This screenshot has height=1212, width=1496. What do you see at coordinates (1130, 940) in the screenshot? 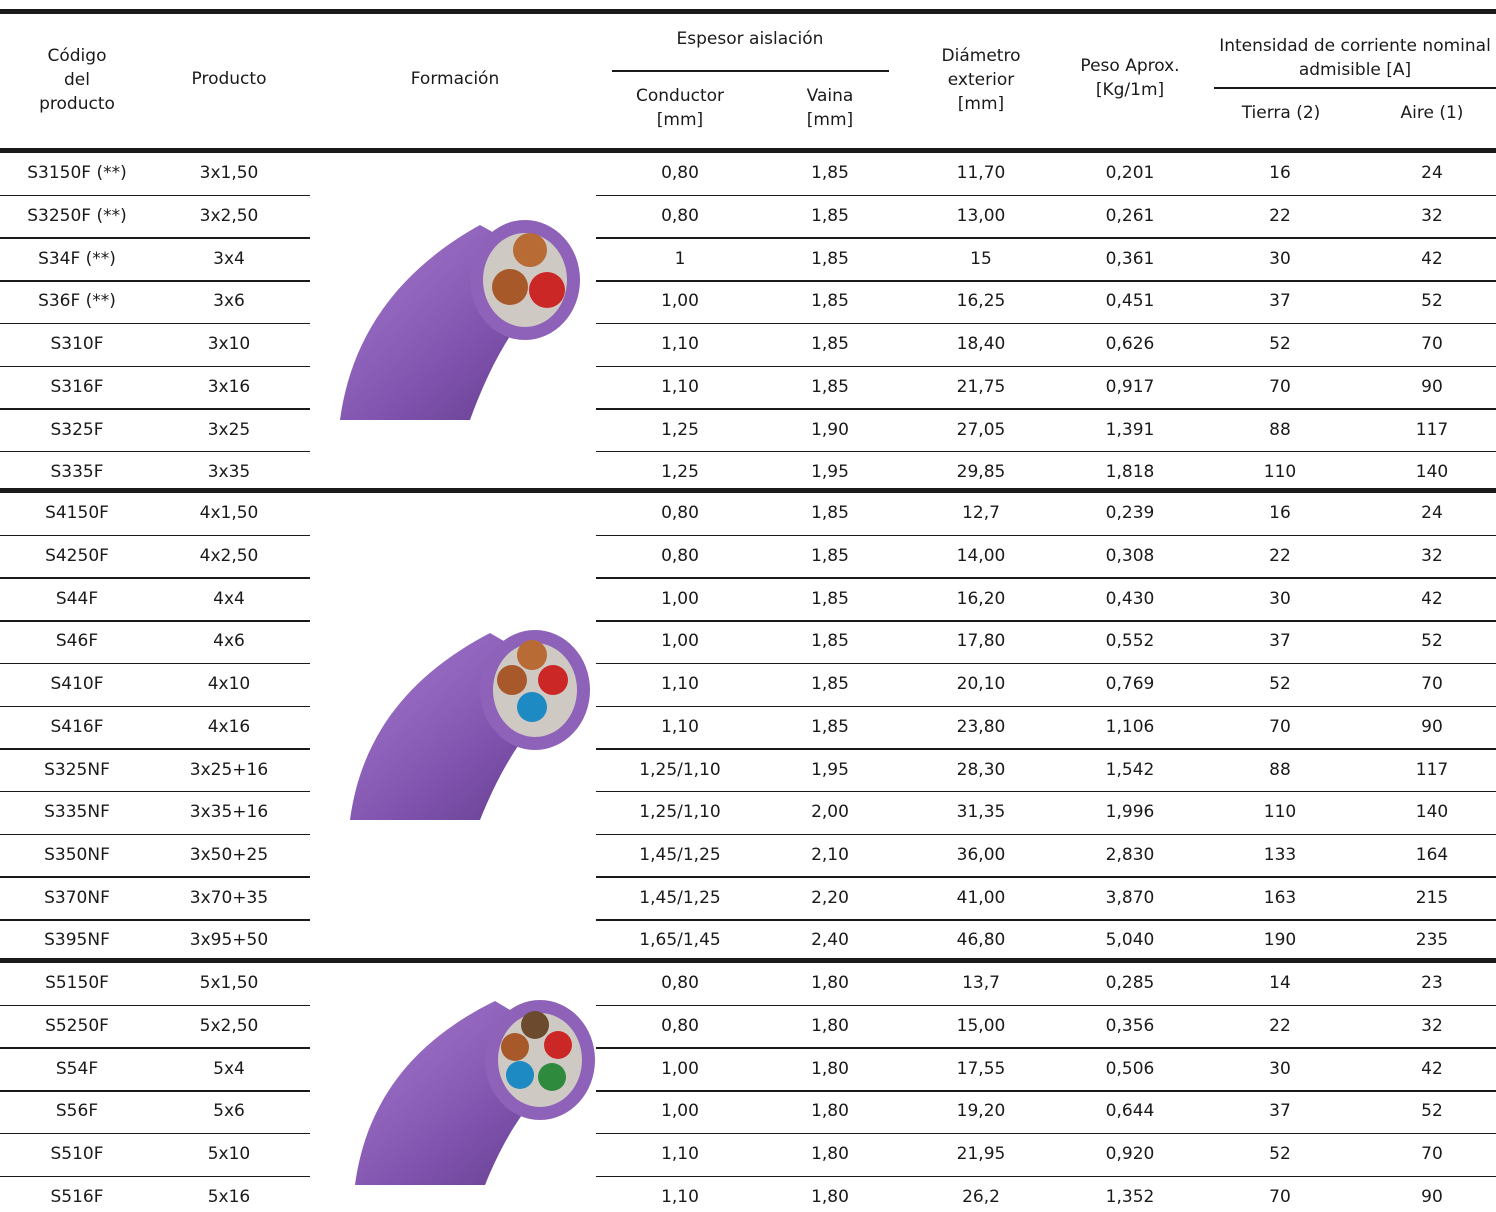
I see `table-cell: 5,040` at bounding box center [1130, 940].